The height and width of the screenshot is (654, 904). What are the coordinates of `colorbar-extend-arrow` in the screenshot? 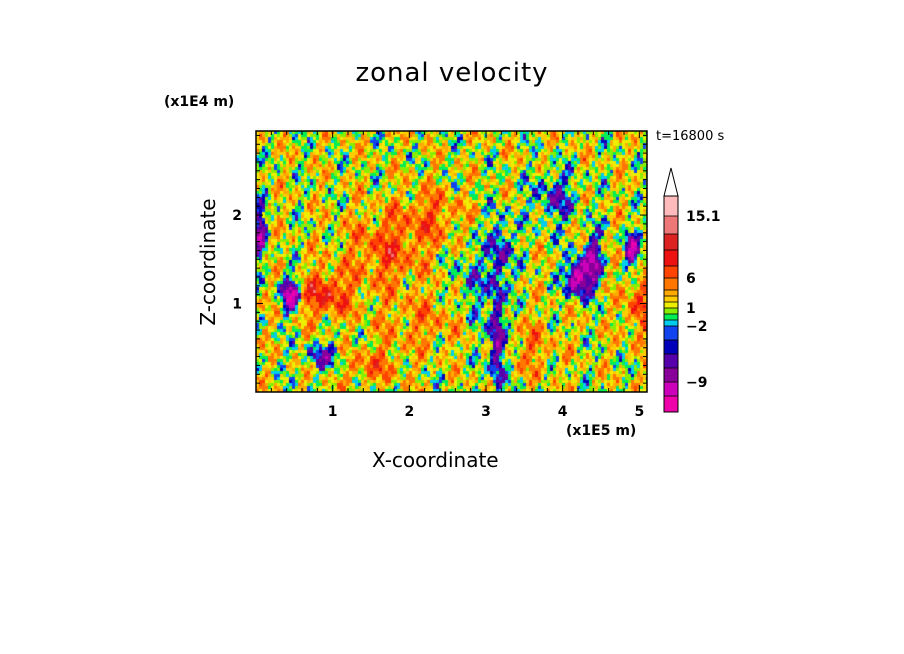 It's located at (671, 182).